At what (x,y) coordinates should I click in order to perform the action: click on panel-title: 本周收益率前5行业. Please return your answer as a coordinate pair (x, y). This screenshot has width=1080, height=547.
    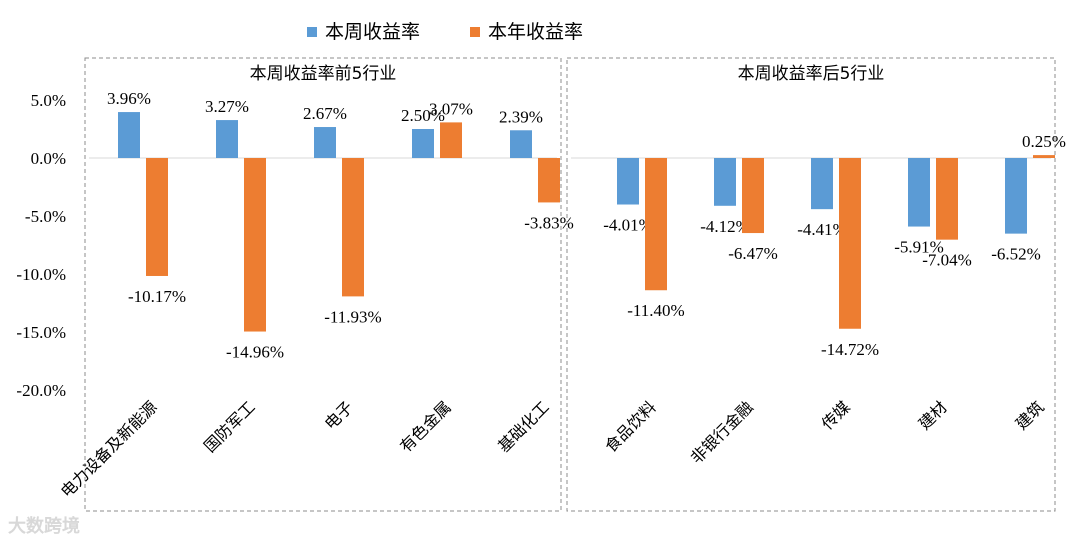
    Looking at the image, I should click on (323, 74).